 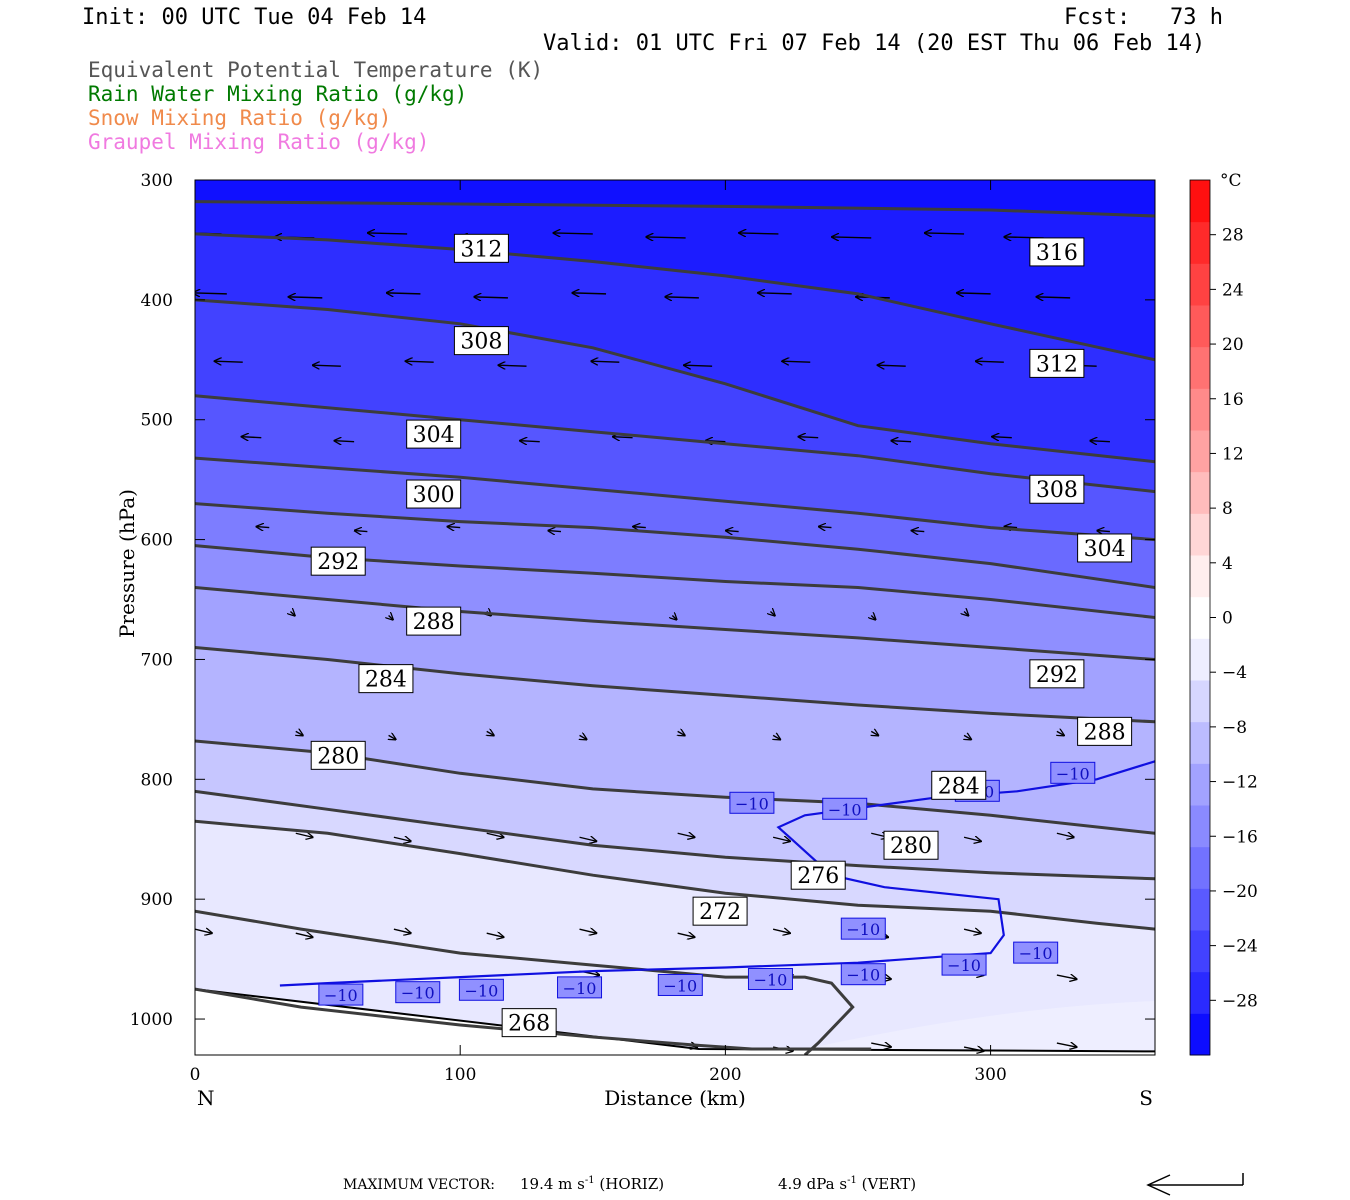 I want to click on y-tick-label: 800, so click(x=157, y=780).